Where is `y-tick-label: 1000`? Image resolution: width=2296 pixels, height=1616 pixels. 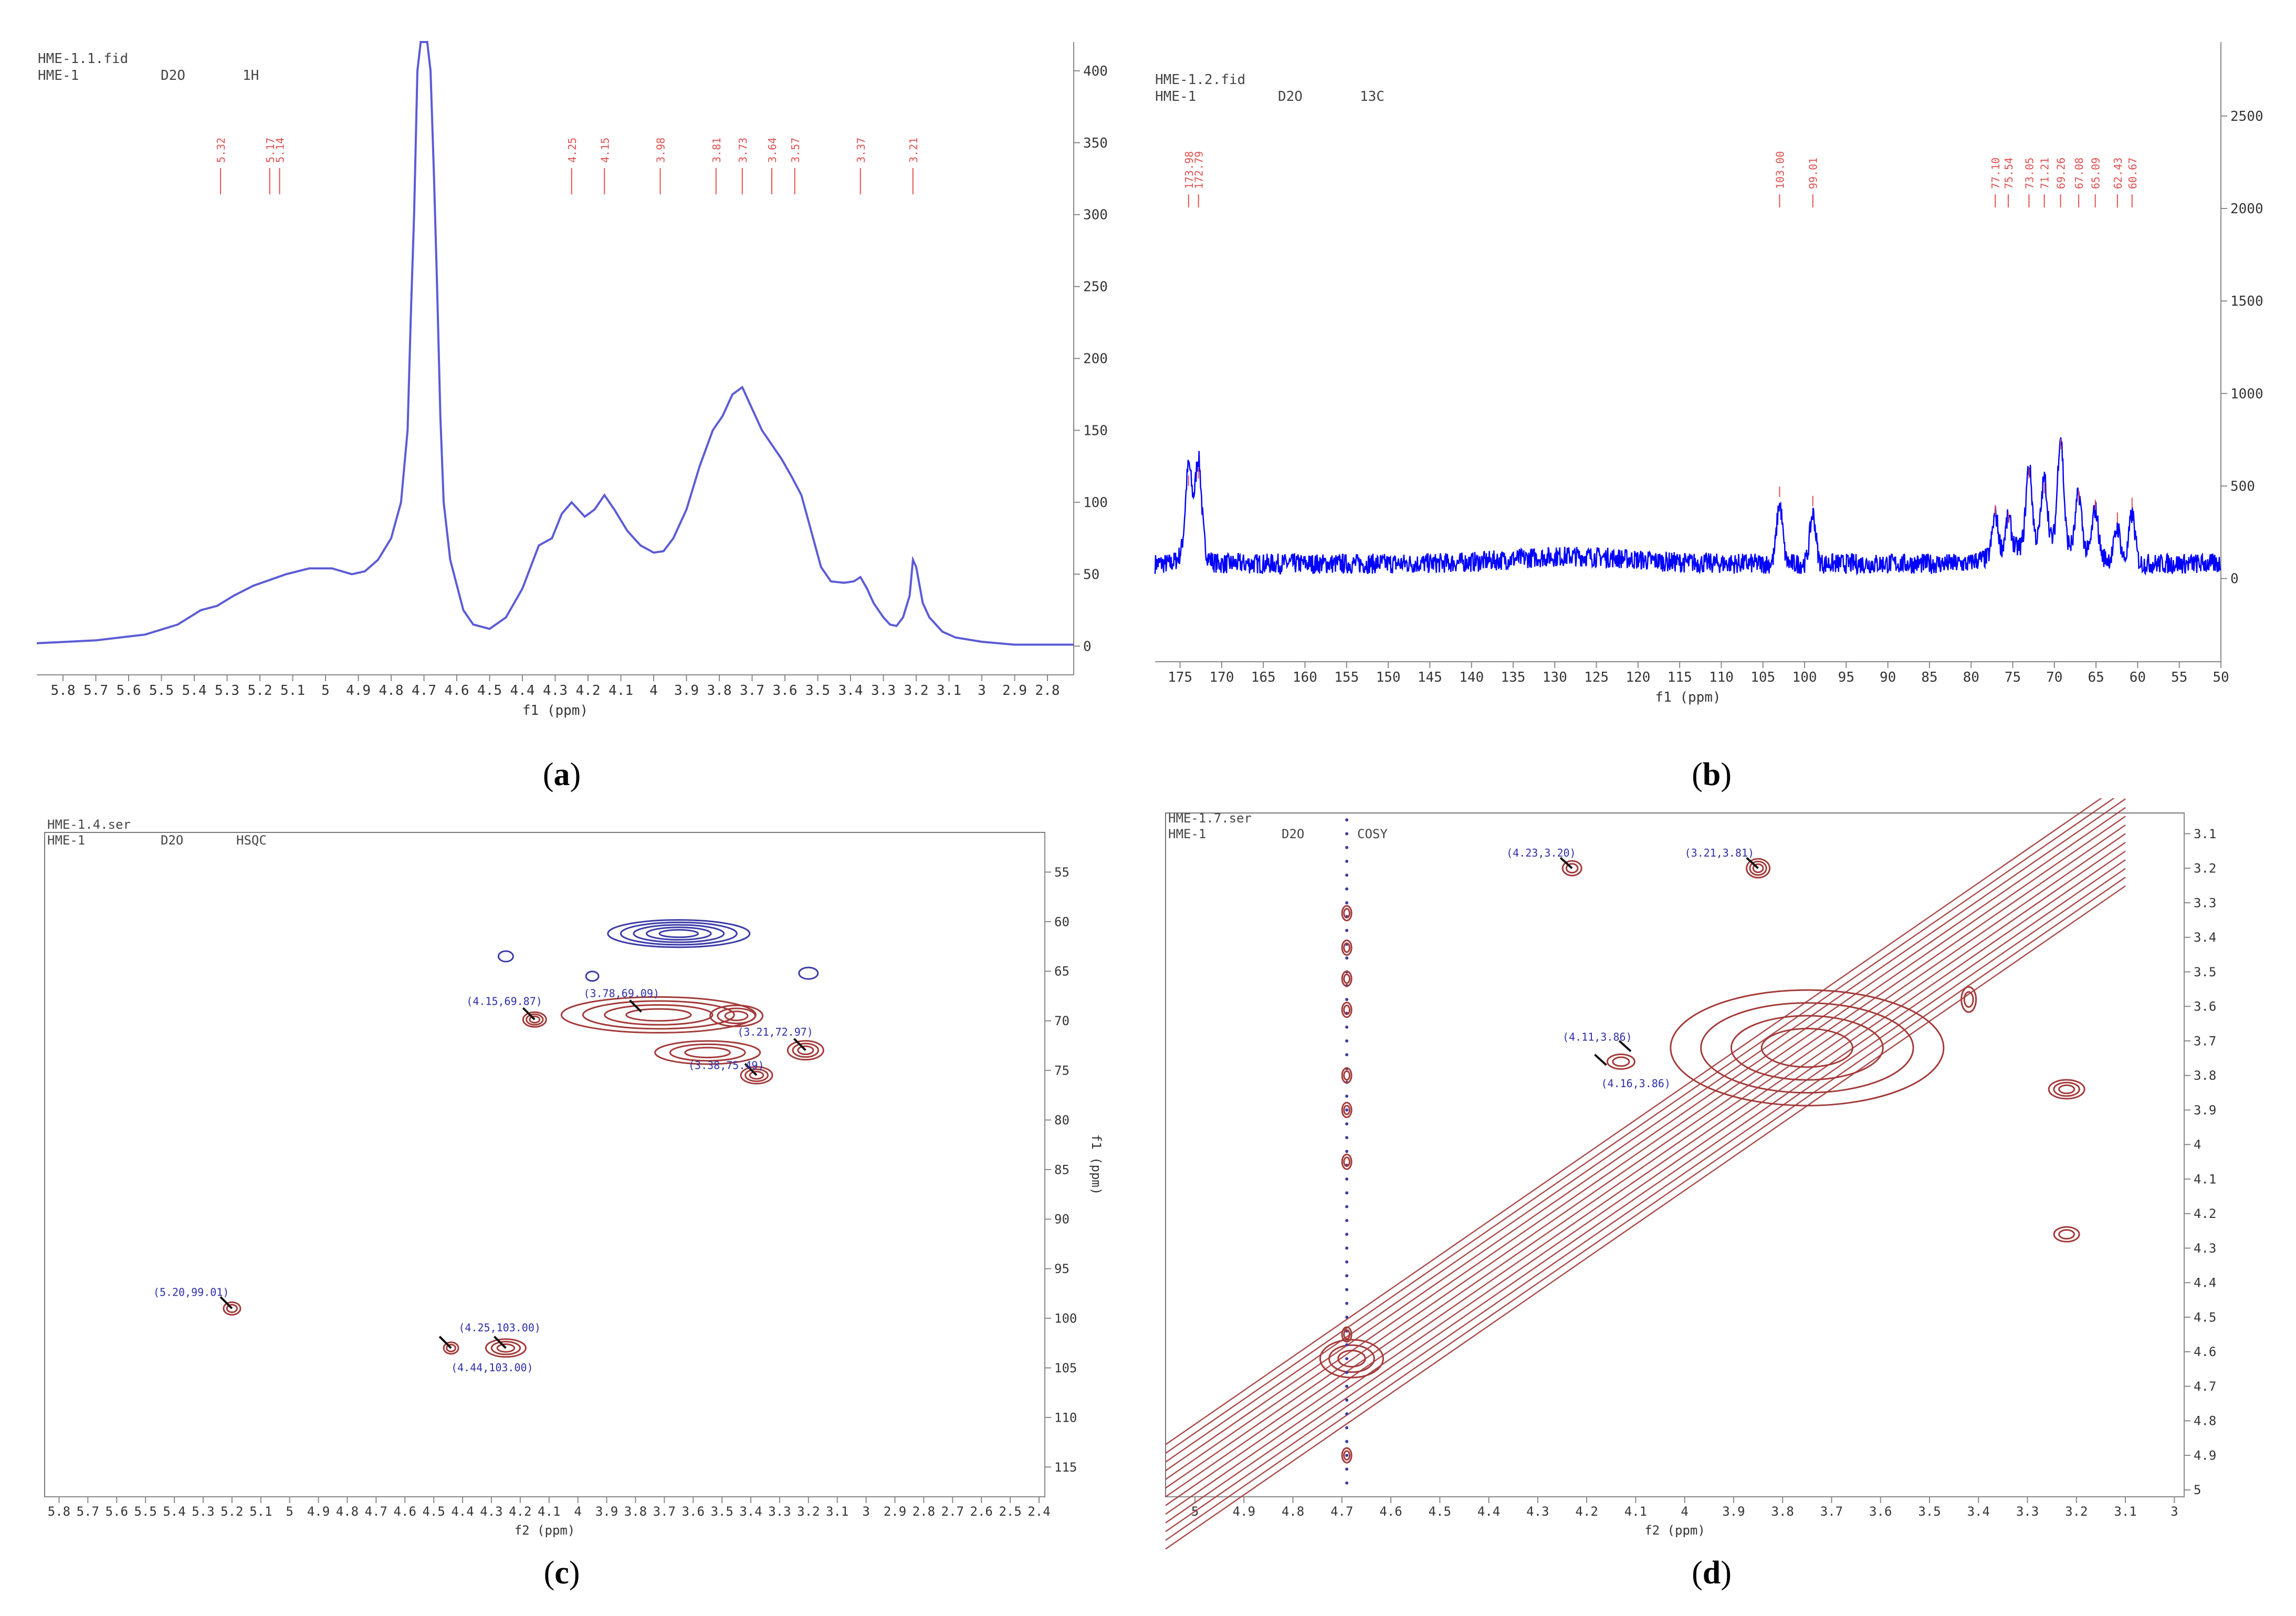
y-tick-label: 1000 is located at coordinates (2247, 394).